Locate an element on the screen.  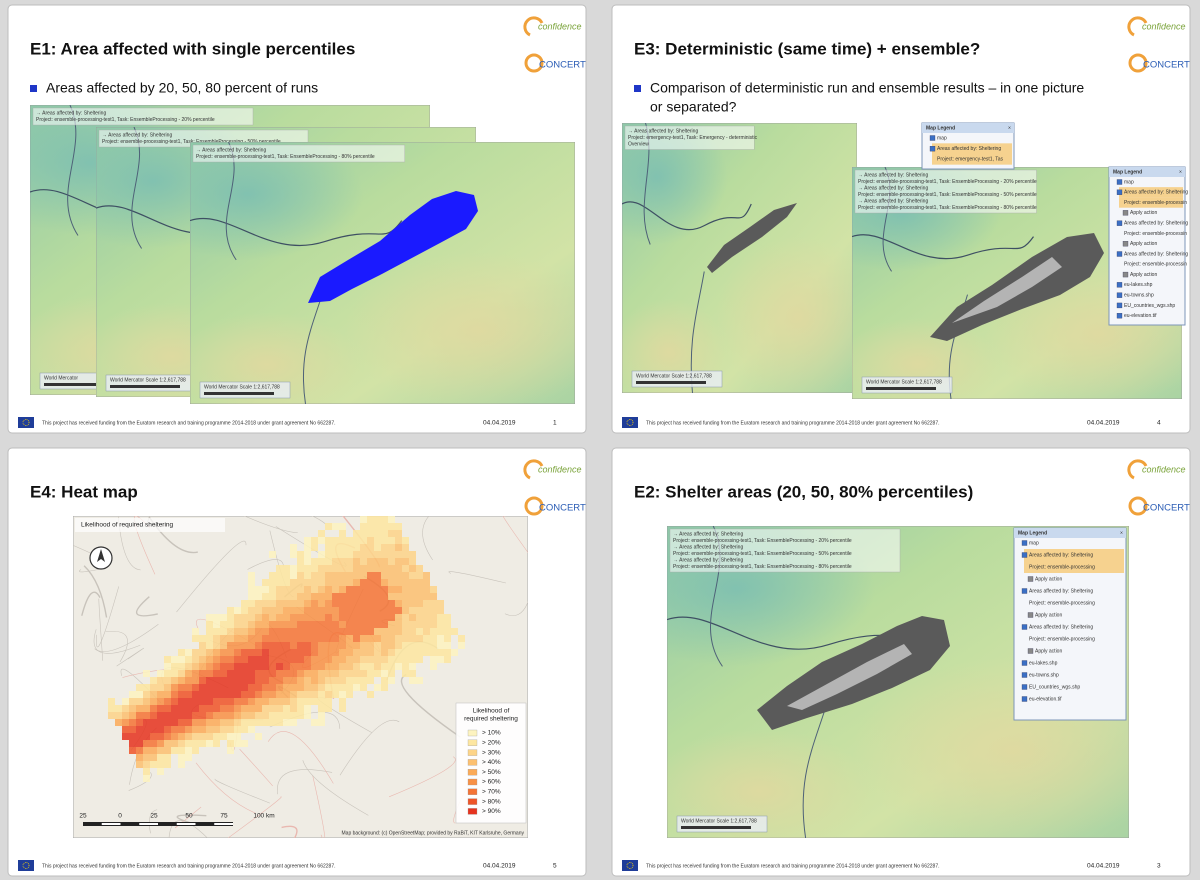
scale-label: 50 is located at coordinates (189, 816).